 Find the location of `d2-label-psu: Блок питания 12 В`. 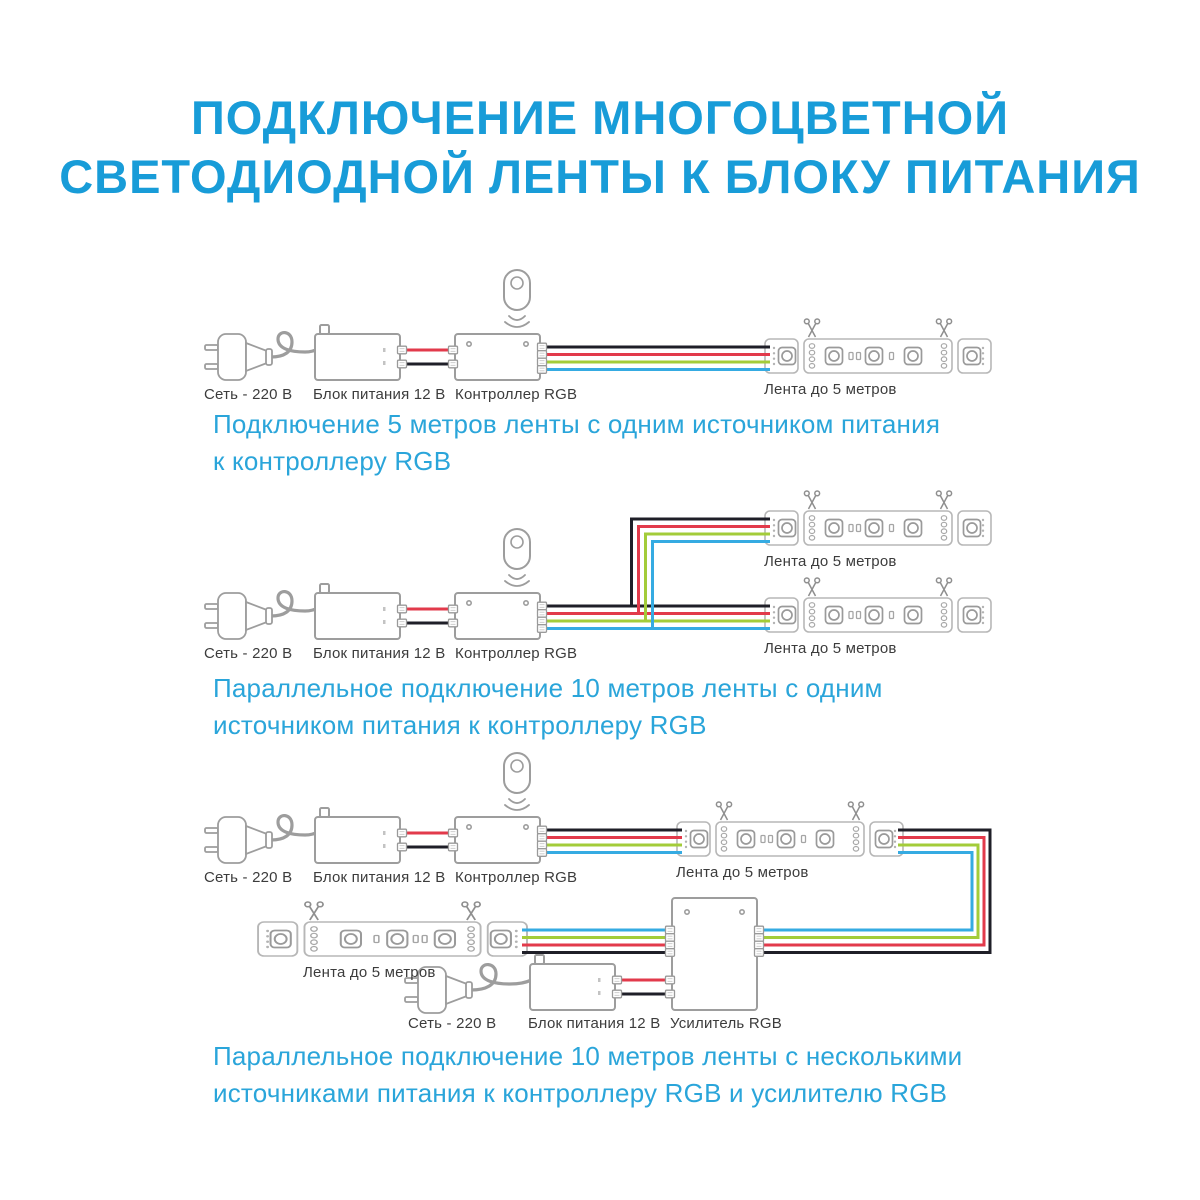

d2-label-psu: Блок питания 12 В is located at coordinates (379, 653).